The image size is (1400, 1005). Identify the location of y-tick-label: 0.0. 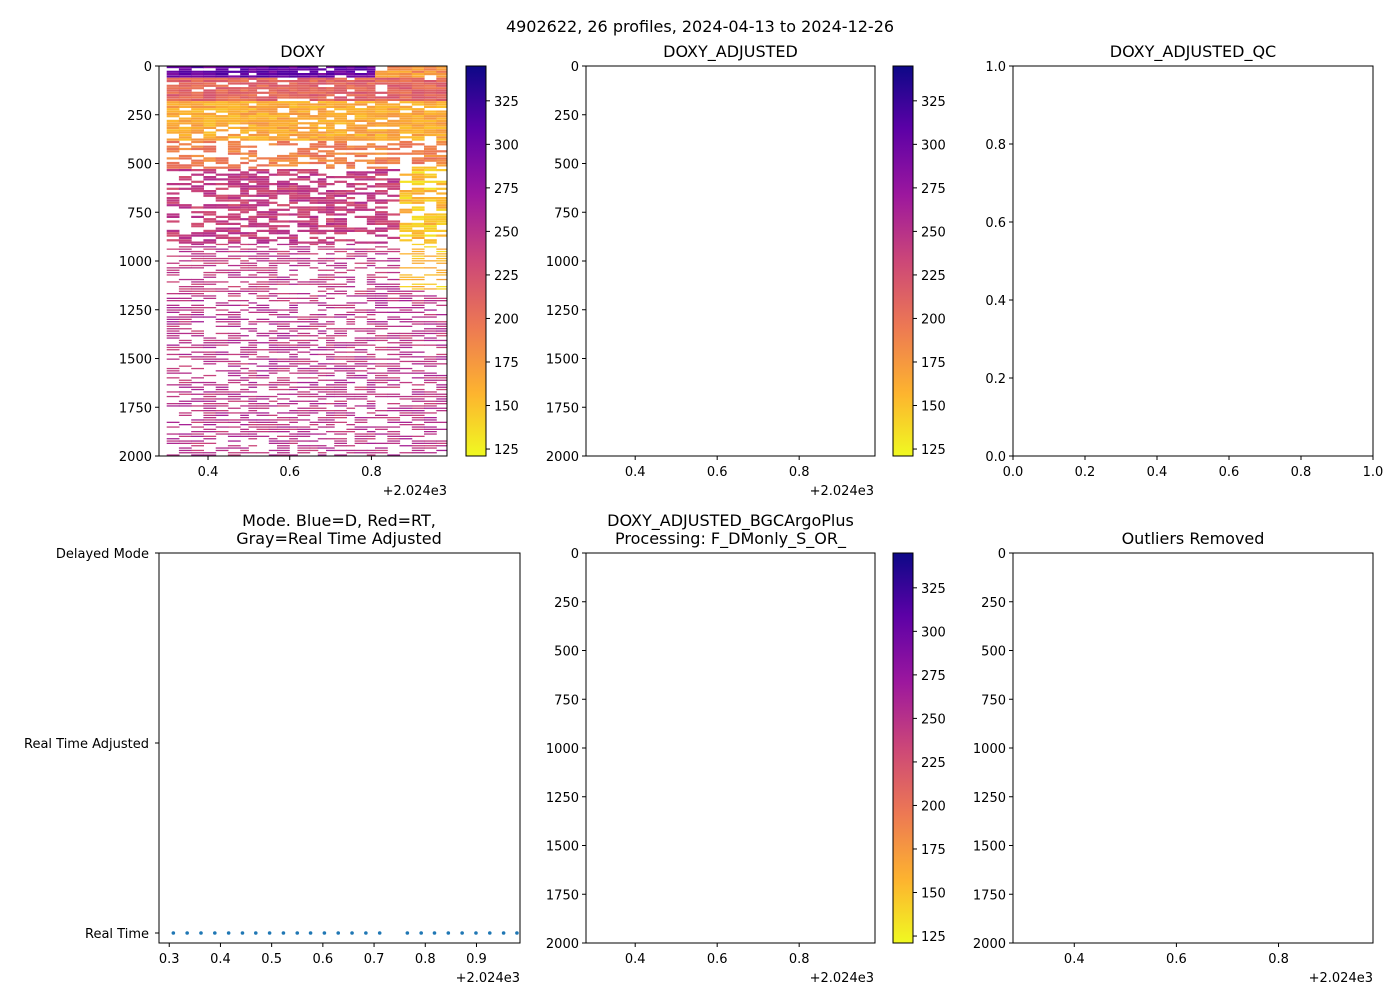
(995, 457).